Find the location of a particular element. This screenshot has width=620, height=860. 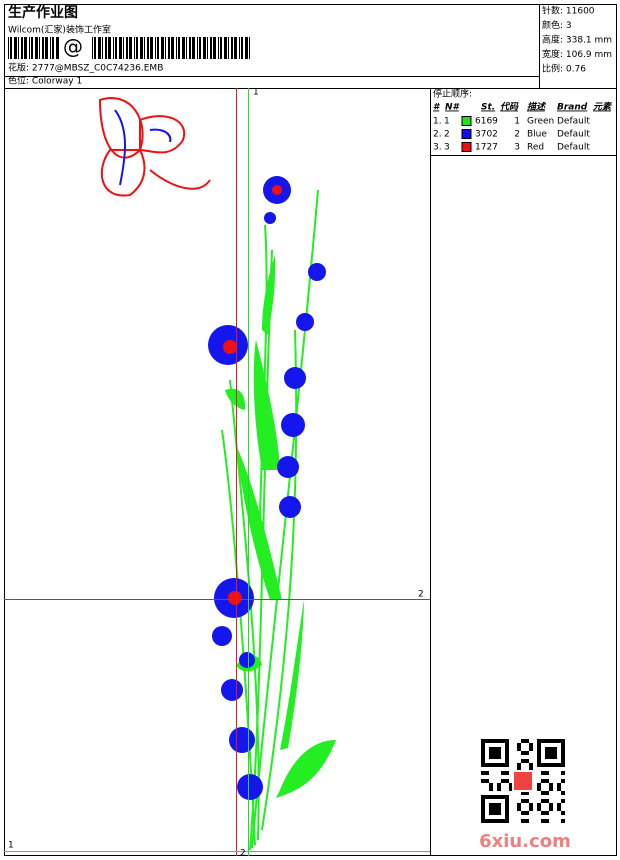

color-swatch is located at coordinates (466, 147).